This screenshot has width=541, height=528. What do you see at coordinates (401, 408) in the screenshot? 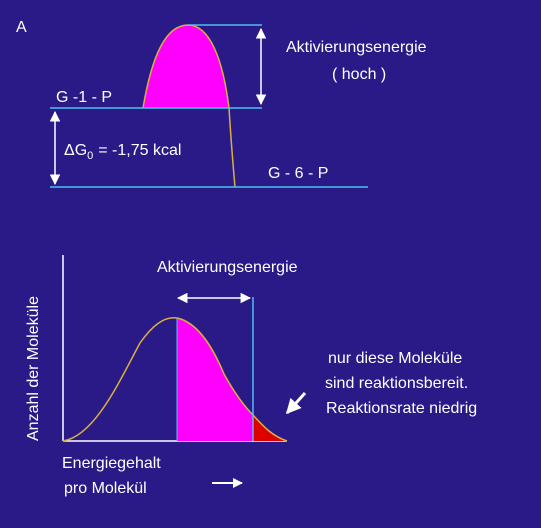
I see `note-line-3: Reaktionsrate niedrig` at bounding box center [401, 408].